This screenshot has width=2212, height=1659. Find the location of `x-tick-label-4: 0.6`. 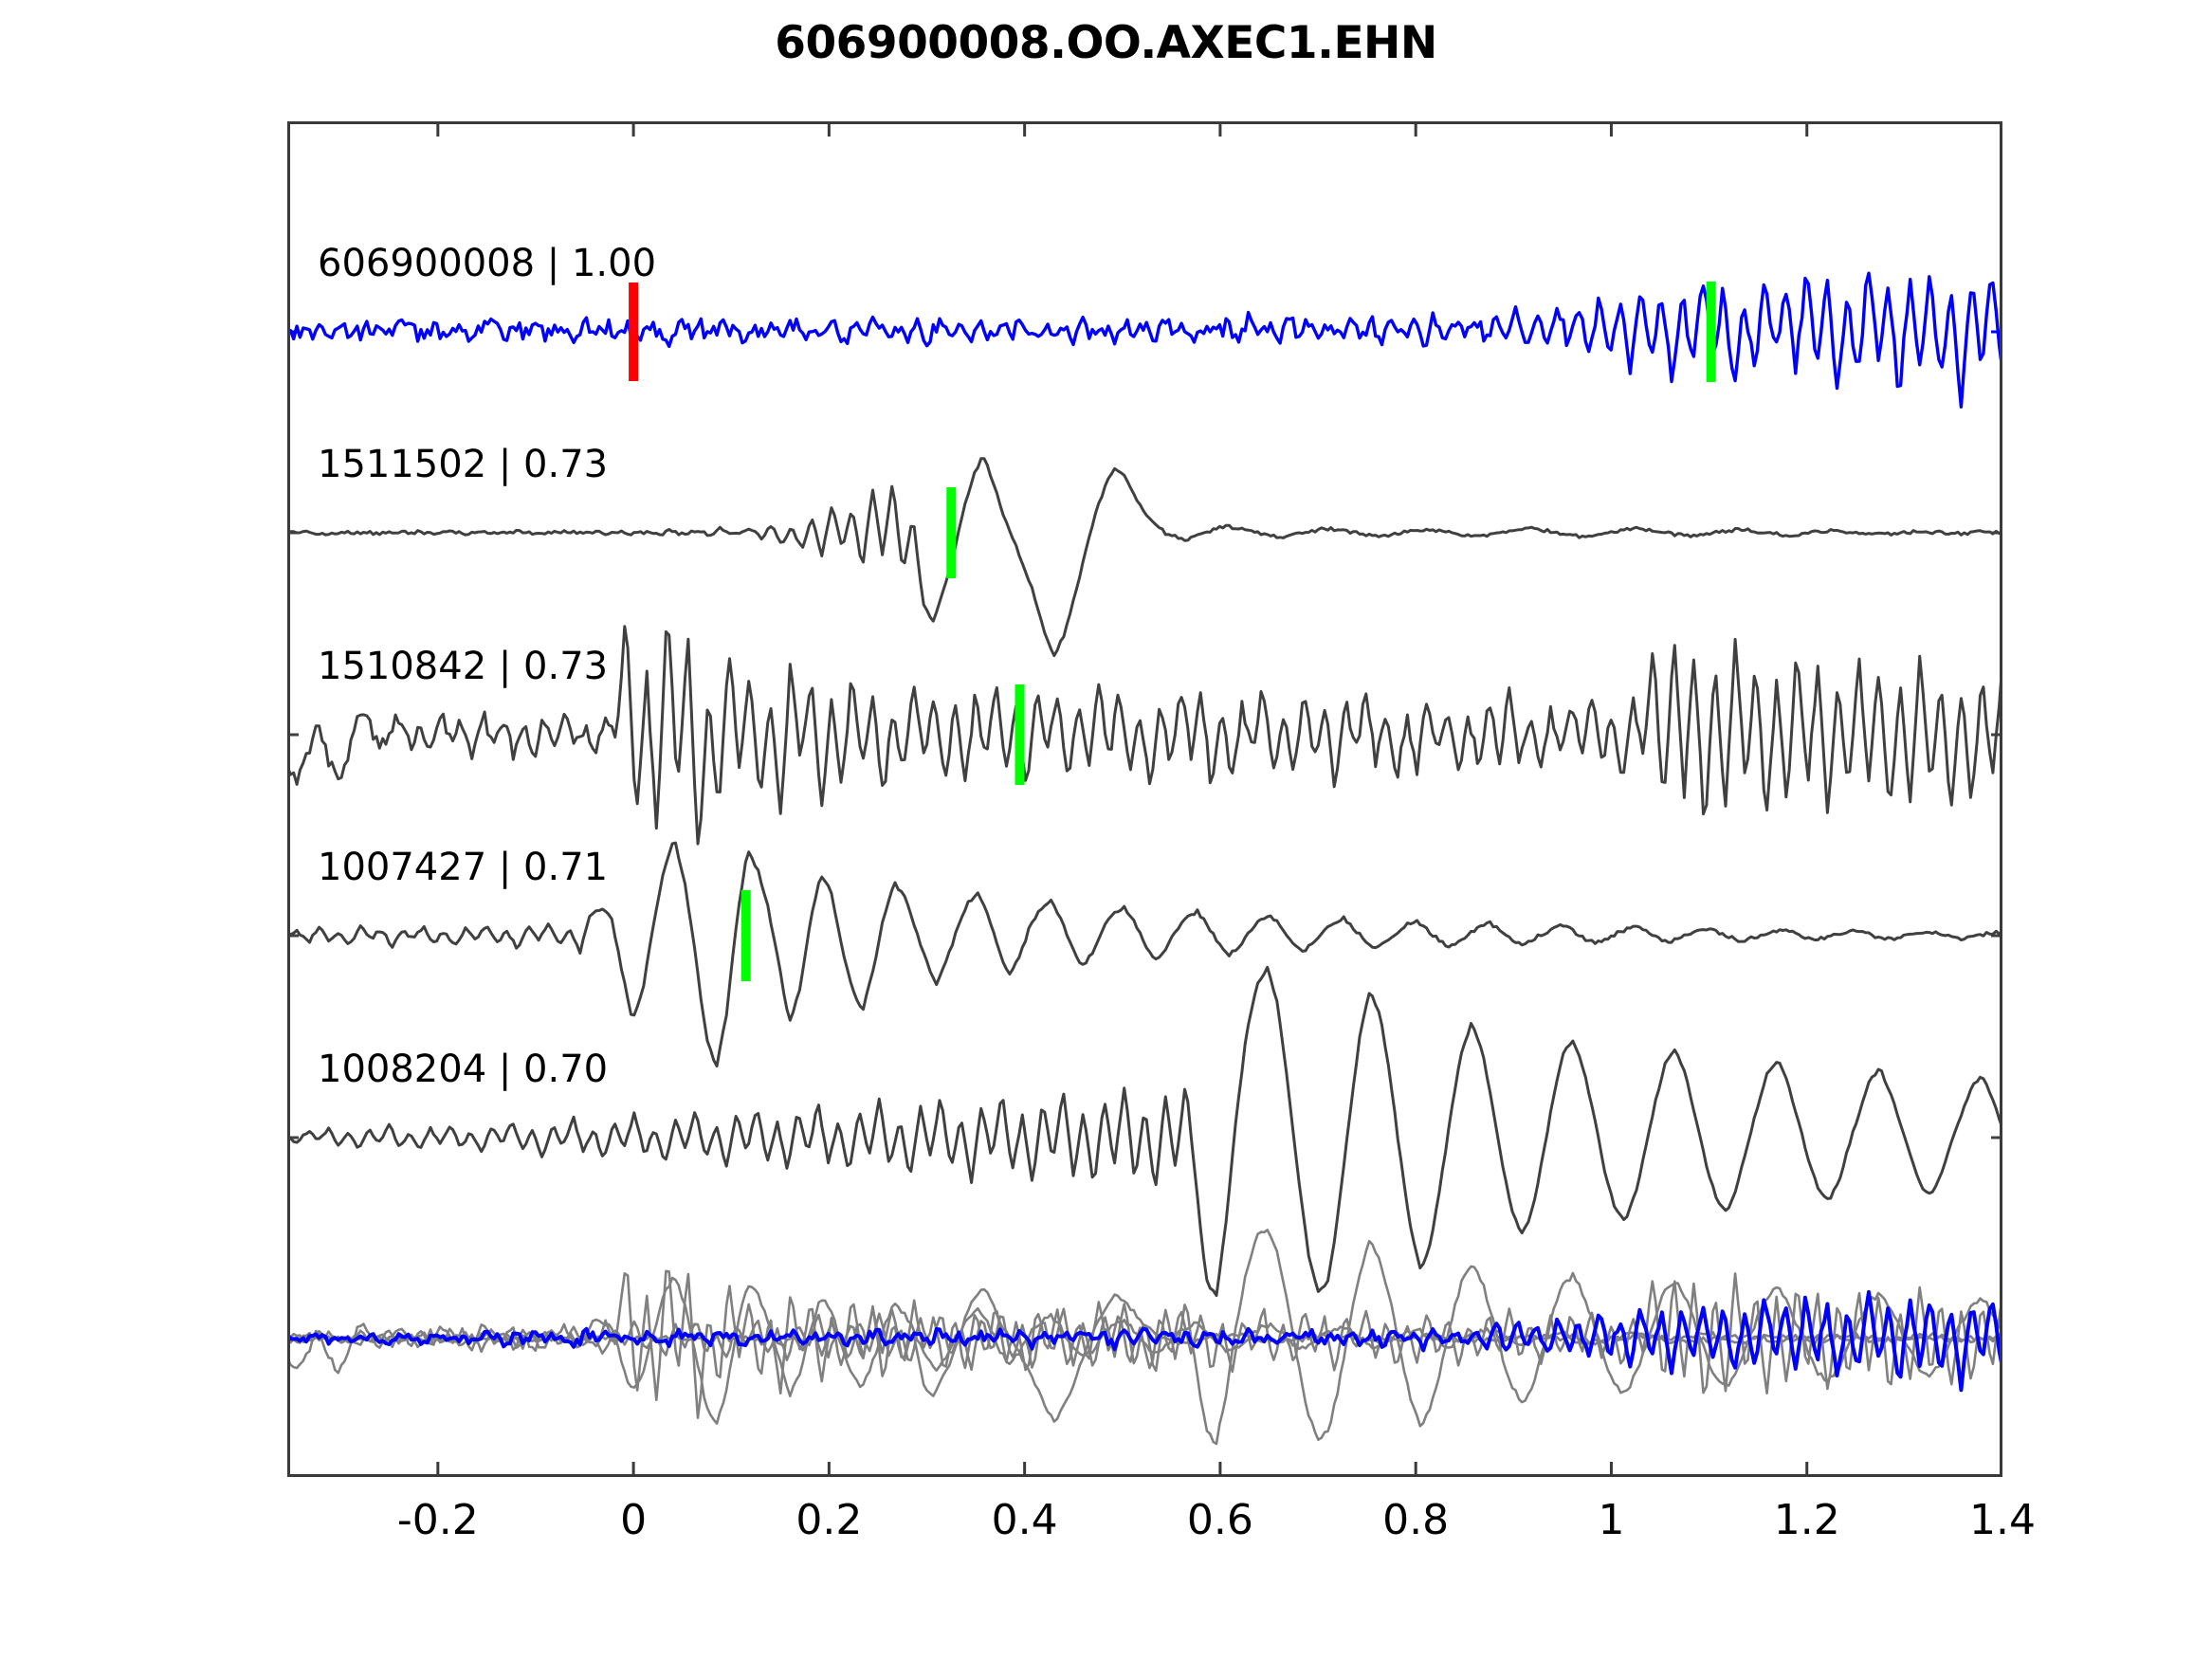

x-tick-label-4: 0.6 is located at coordinates (1219, 1520).